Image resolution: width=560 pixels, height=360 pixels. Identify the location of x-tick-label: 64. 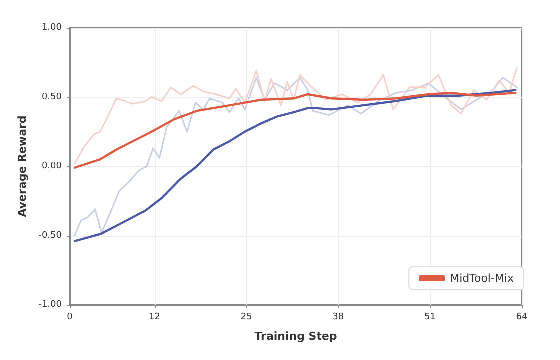
(522, 317).